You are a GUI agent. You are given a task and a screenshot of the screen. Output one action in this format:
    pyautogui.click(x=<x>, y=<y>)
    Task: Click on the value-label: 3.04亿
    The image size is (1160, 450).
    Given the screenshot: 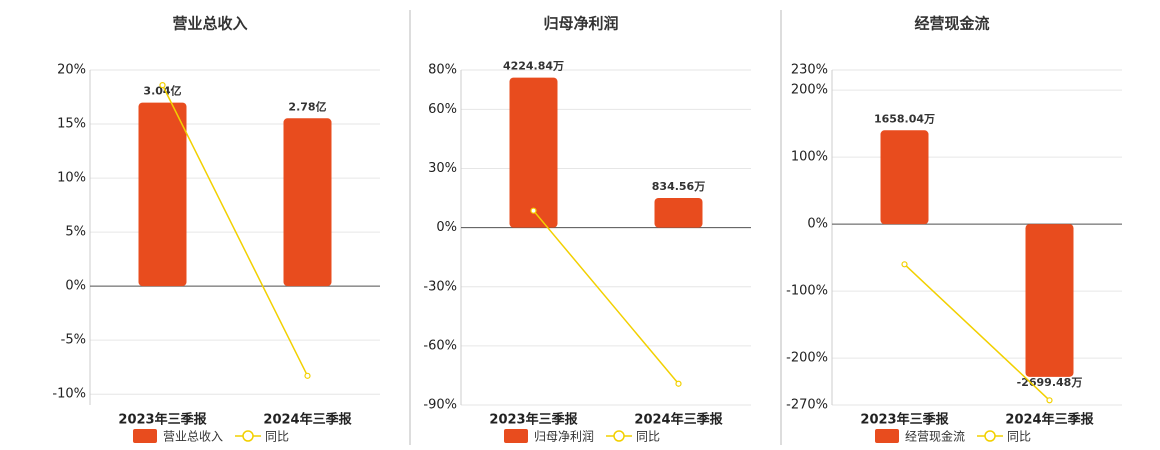 What is the action you would take?
    pyautogui.click(x=162, y=91)
    